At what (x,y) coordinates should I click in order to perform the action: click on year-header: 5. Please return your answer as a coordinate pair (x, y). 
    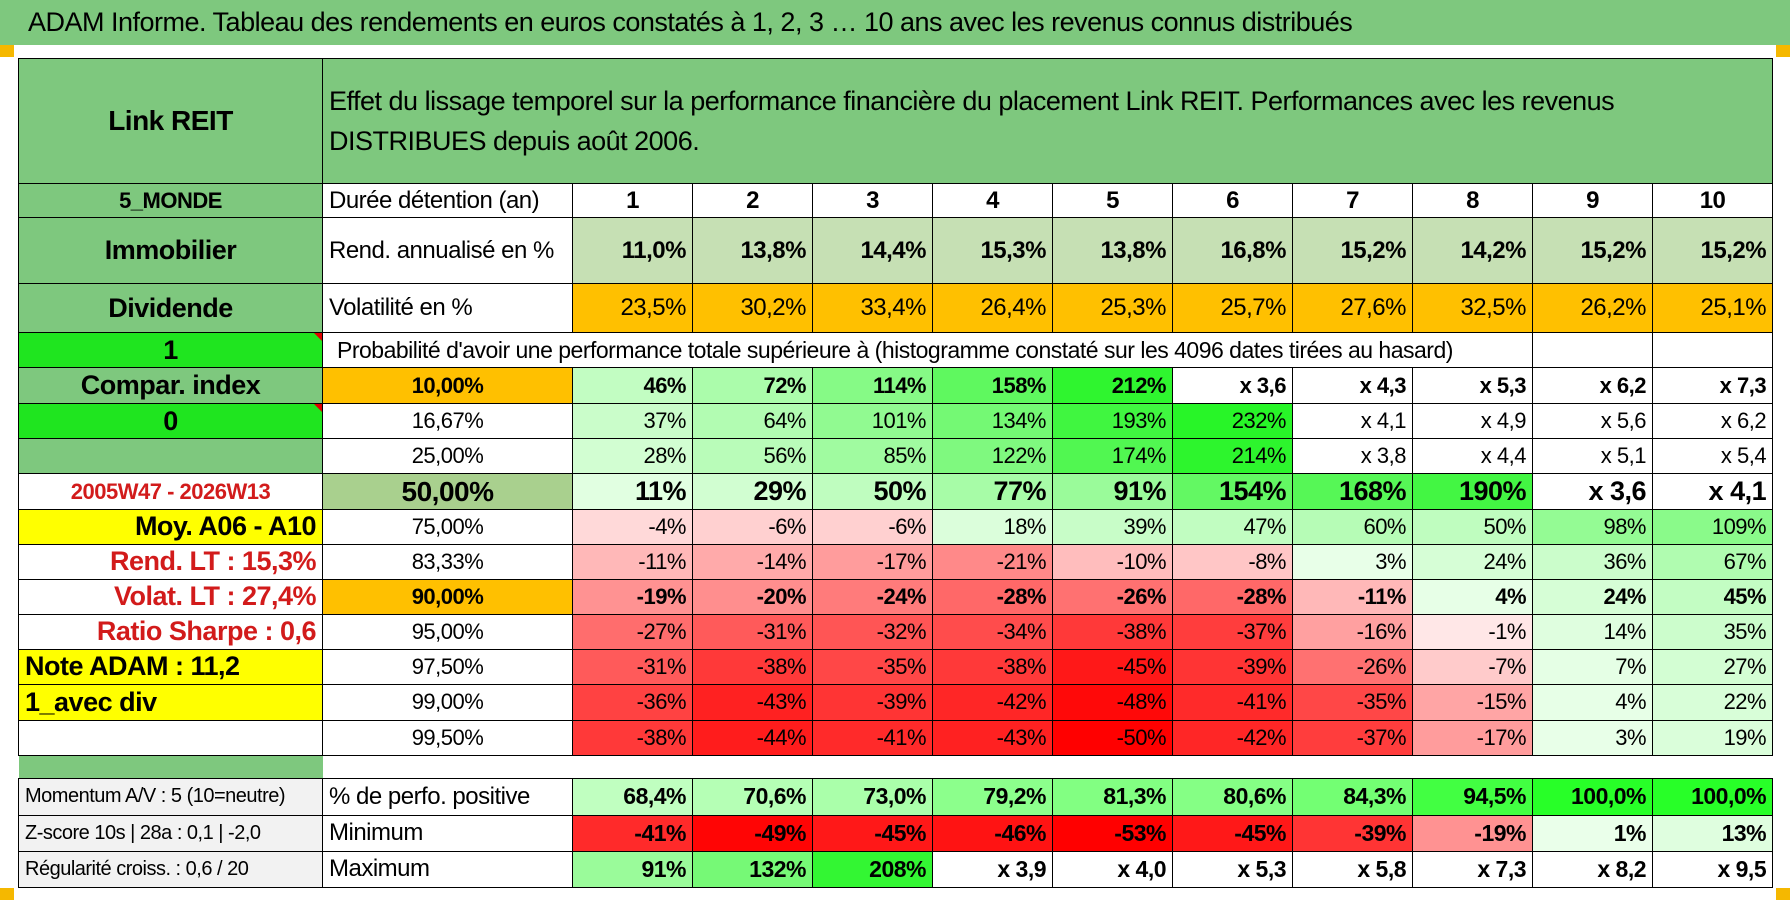
    Looking at the image, I should click on (1112, 201).